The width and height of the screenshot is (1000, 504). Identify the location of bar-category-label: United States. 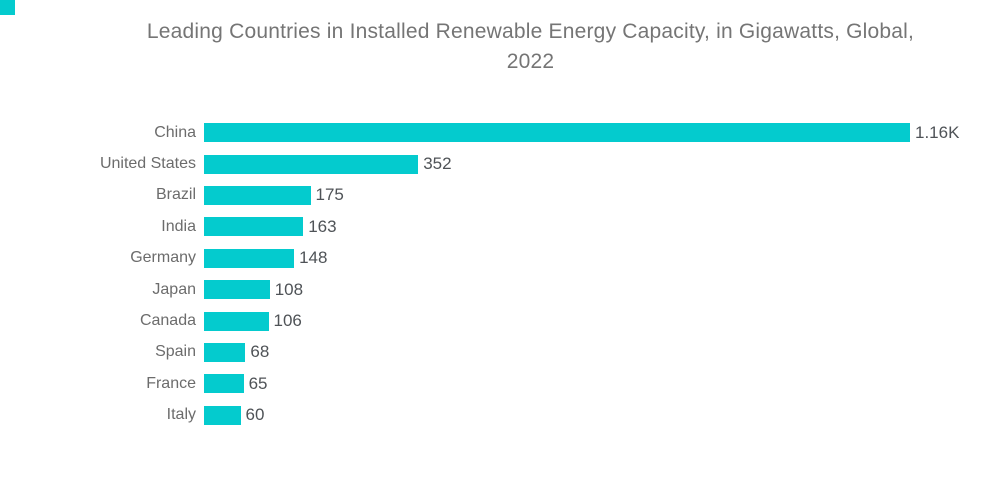
(147, 164).